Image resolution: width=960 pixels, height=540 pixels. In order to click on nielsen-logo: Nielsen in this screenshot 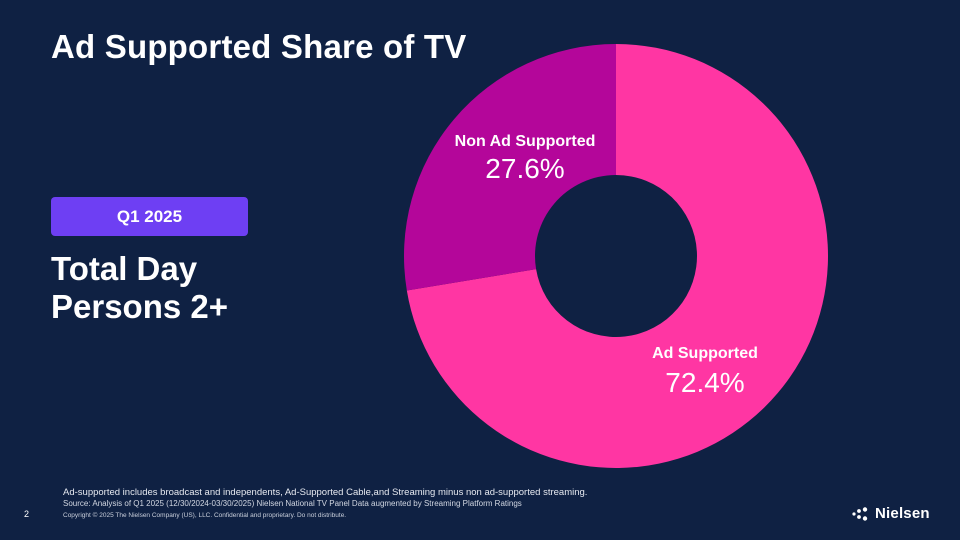, I will do `click(890, 513)`.